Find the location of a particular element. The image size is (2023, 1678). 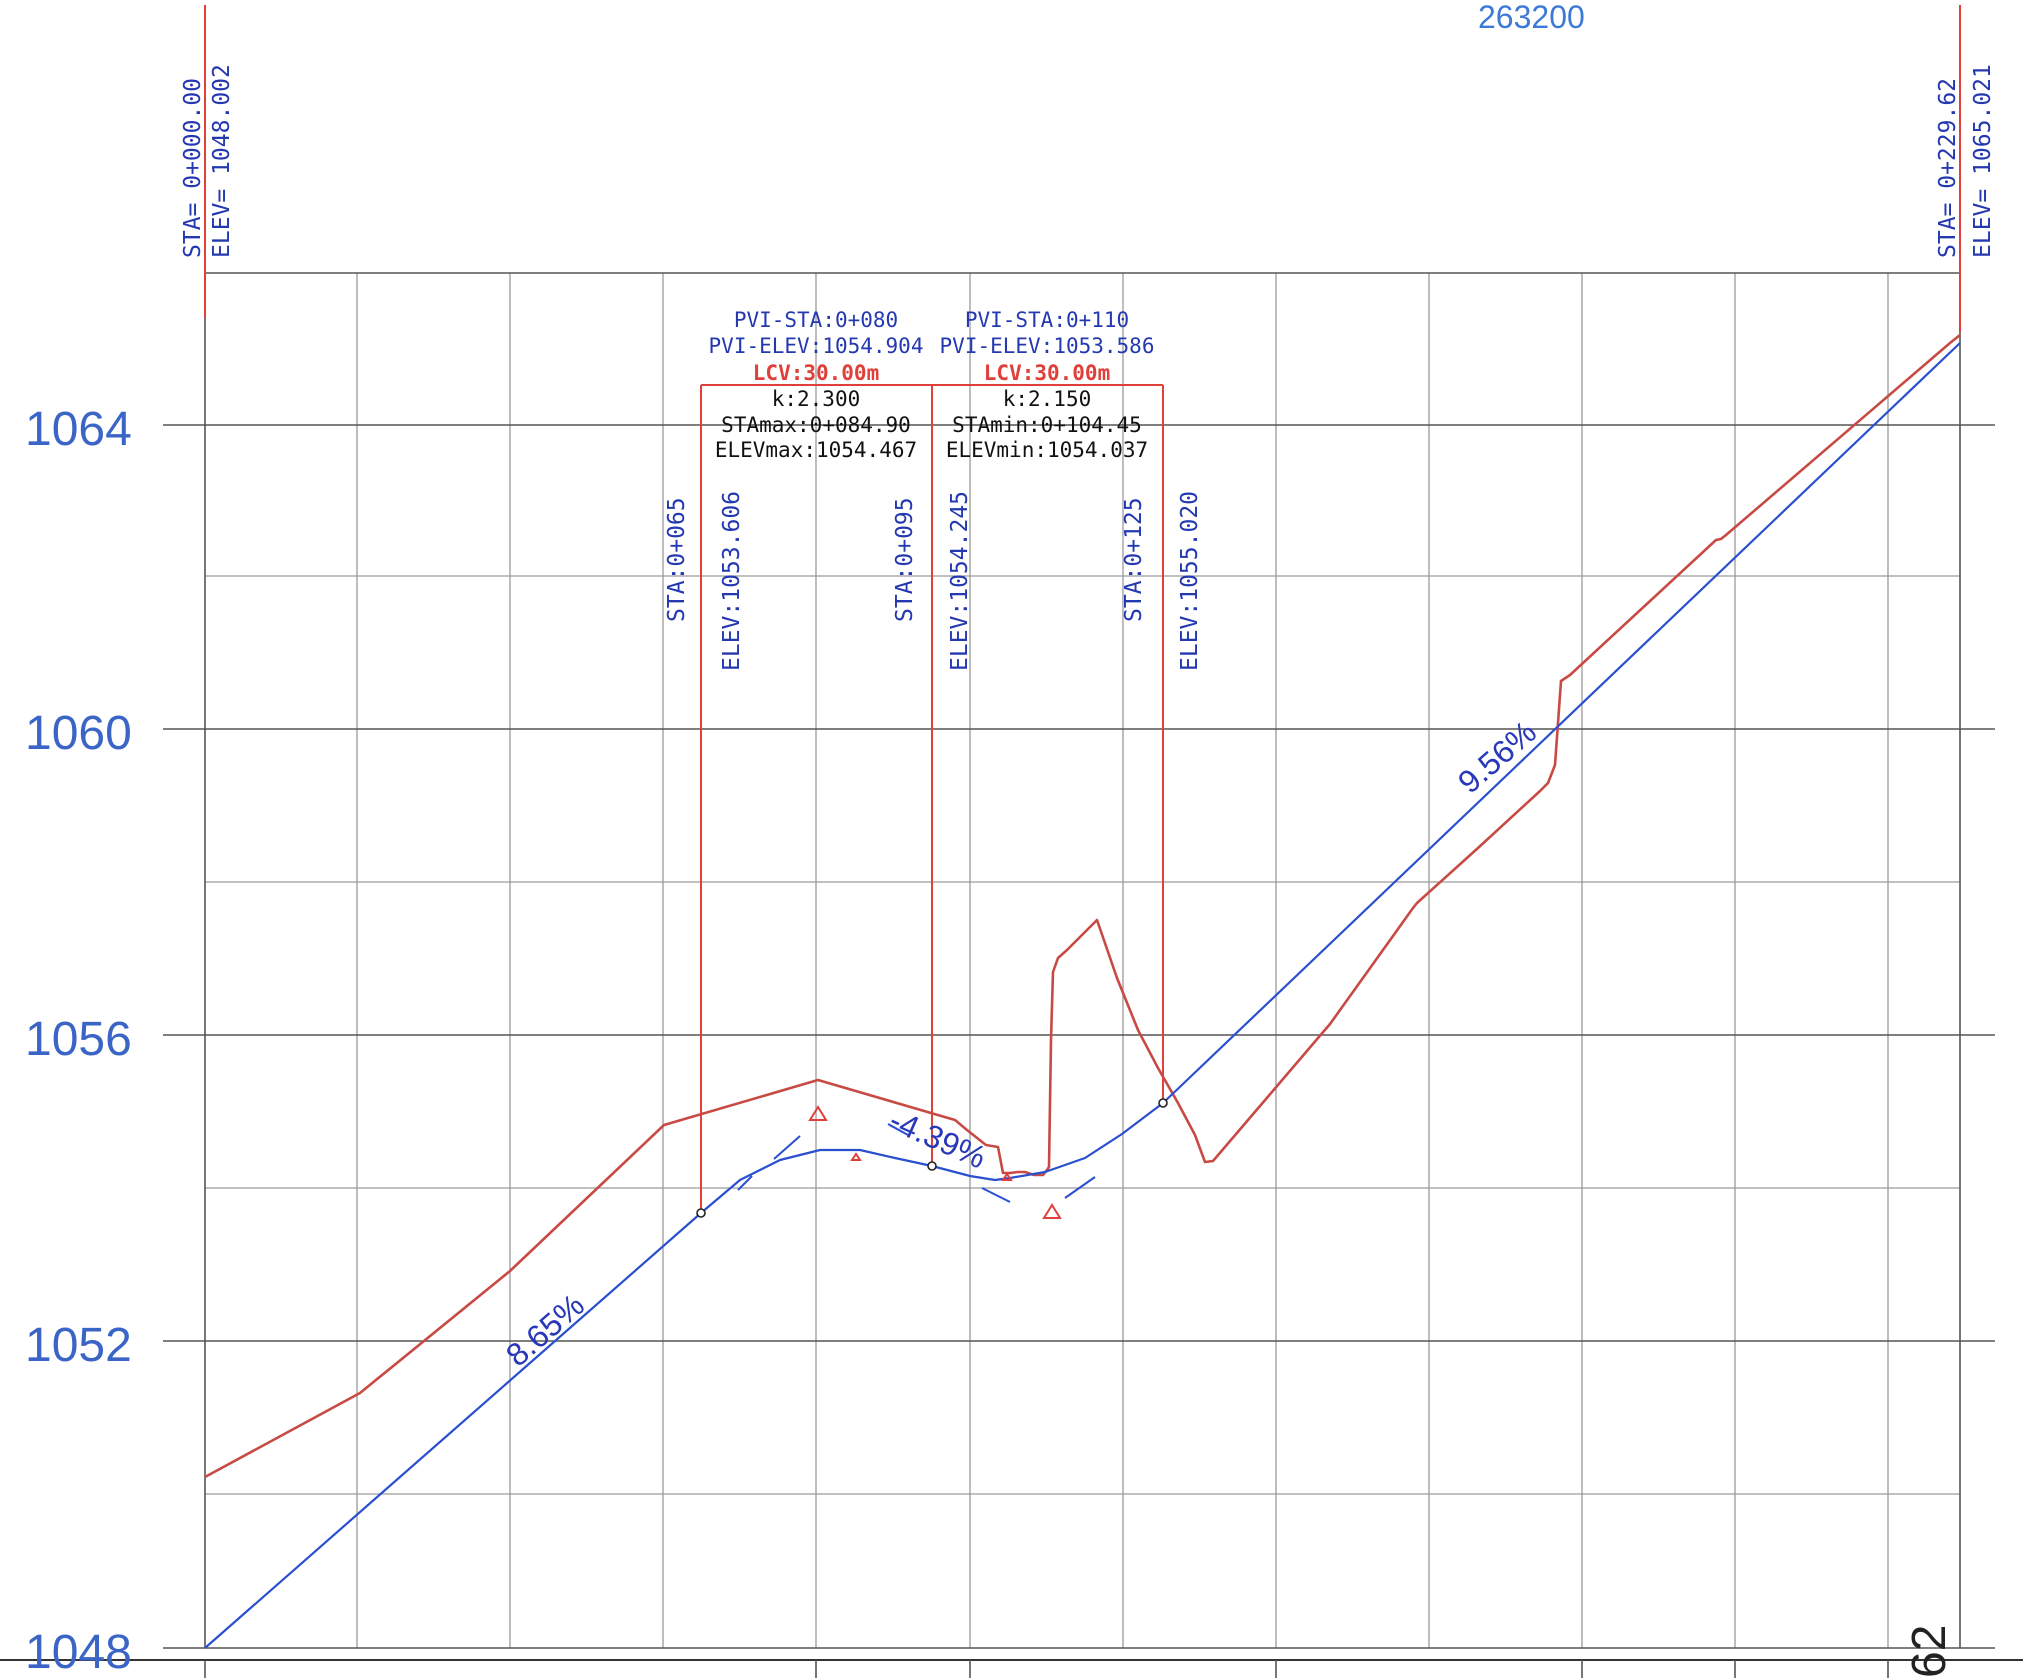

y-tick-1056: 1056 is located at coordinates (78, 1039).